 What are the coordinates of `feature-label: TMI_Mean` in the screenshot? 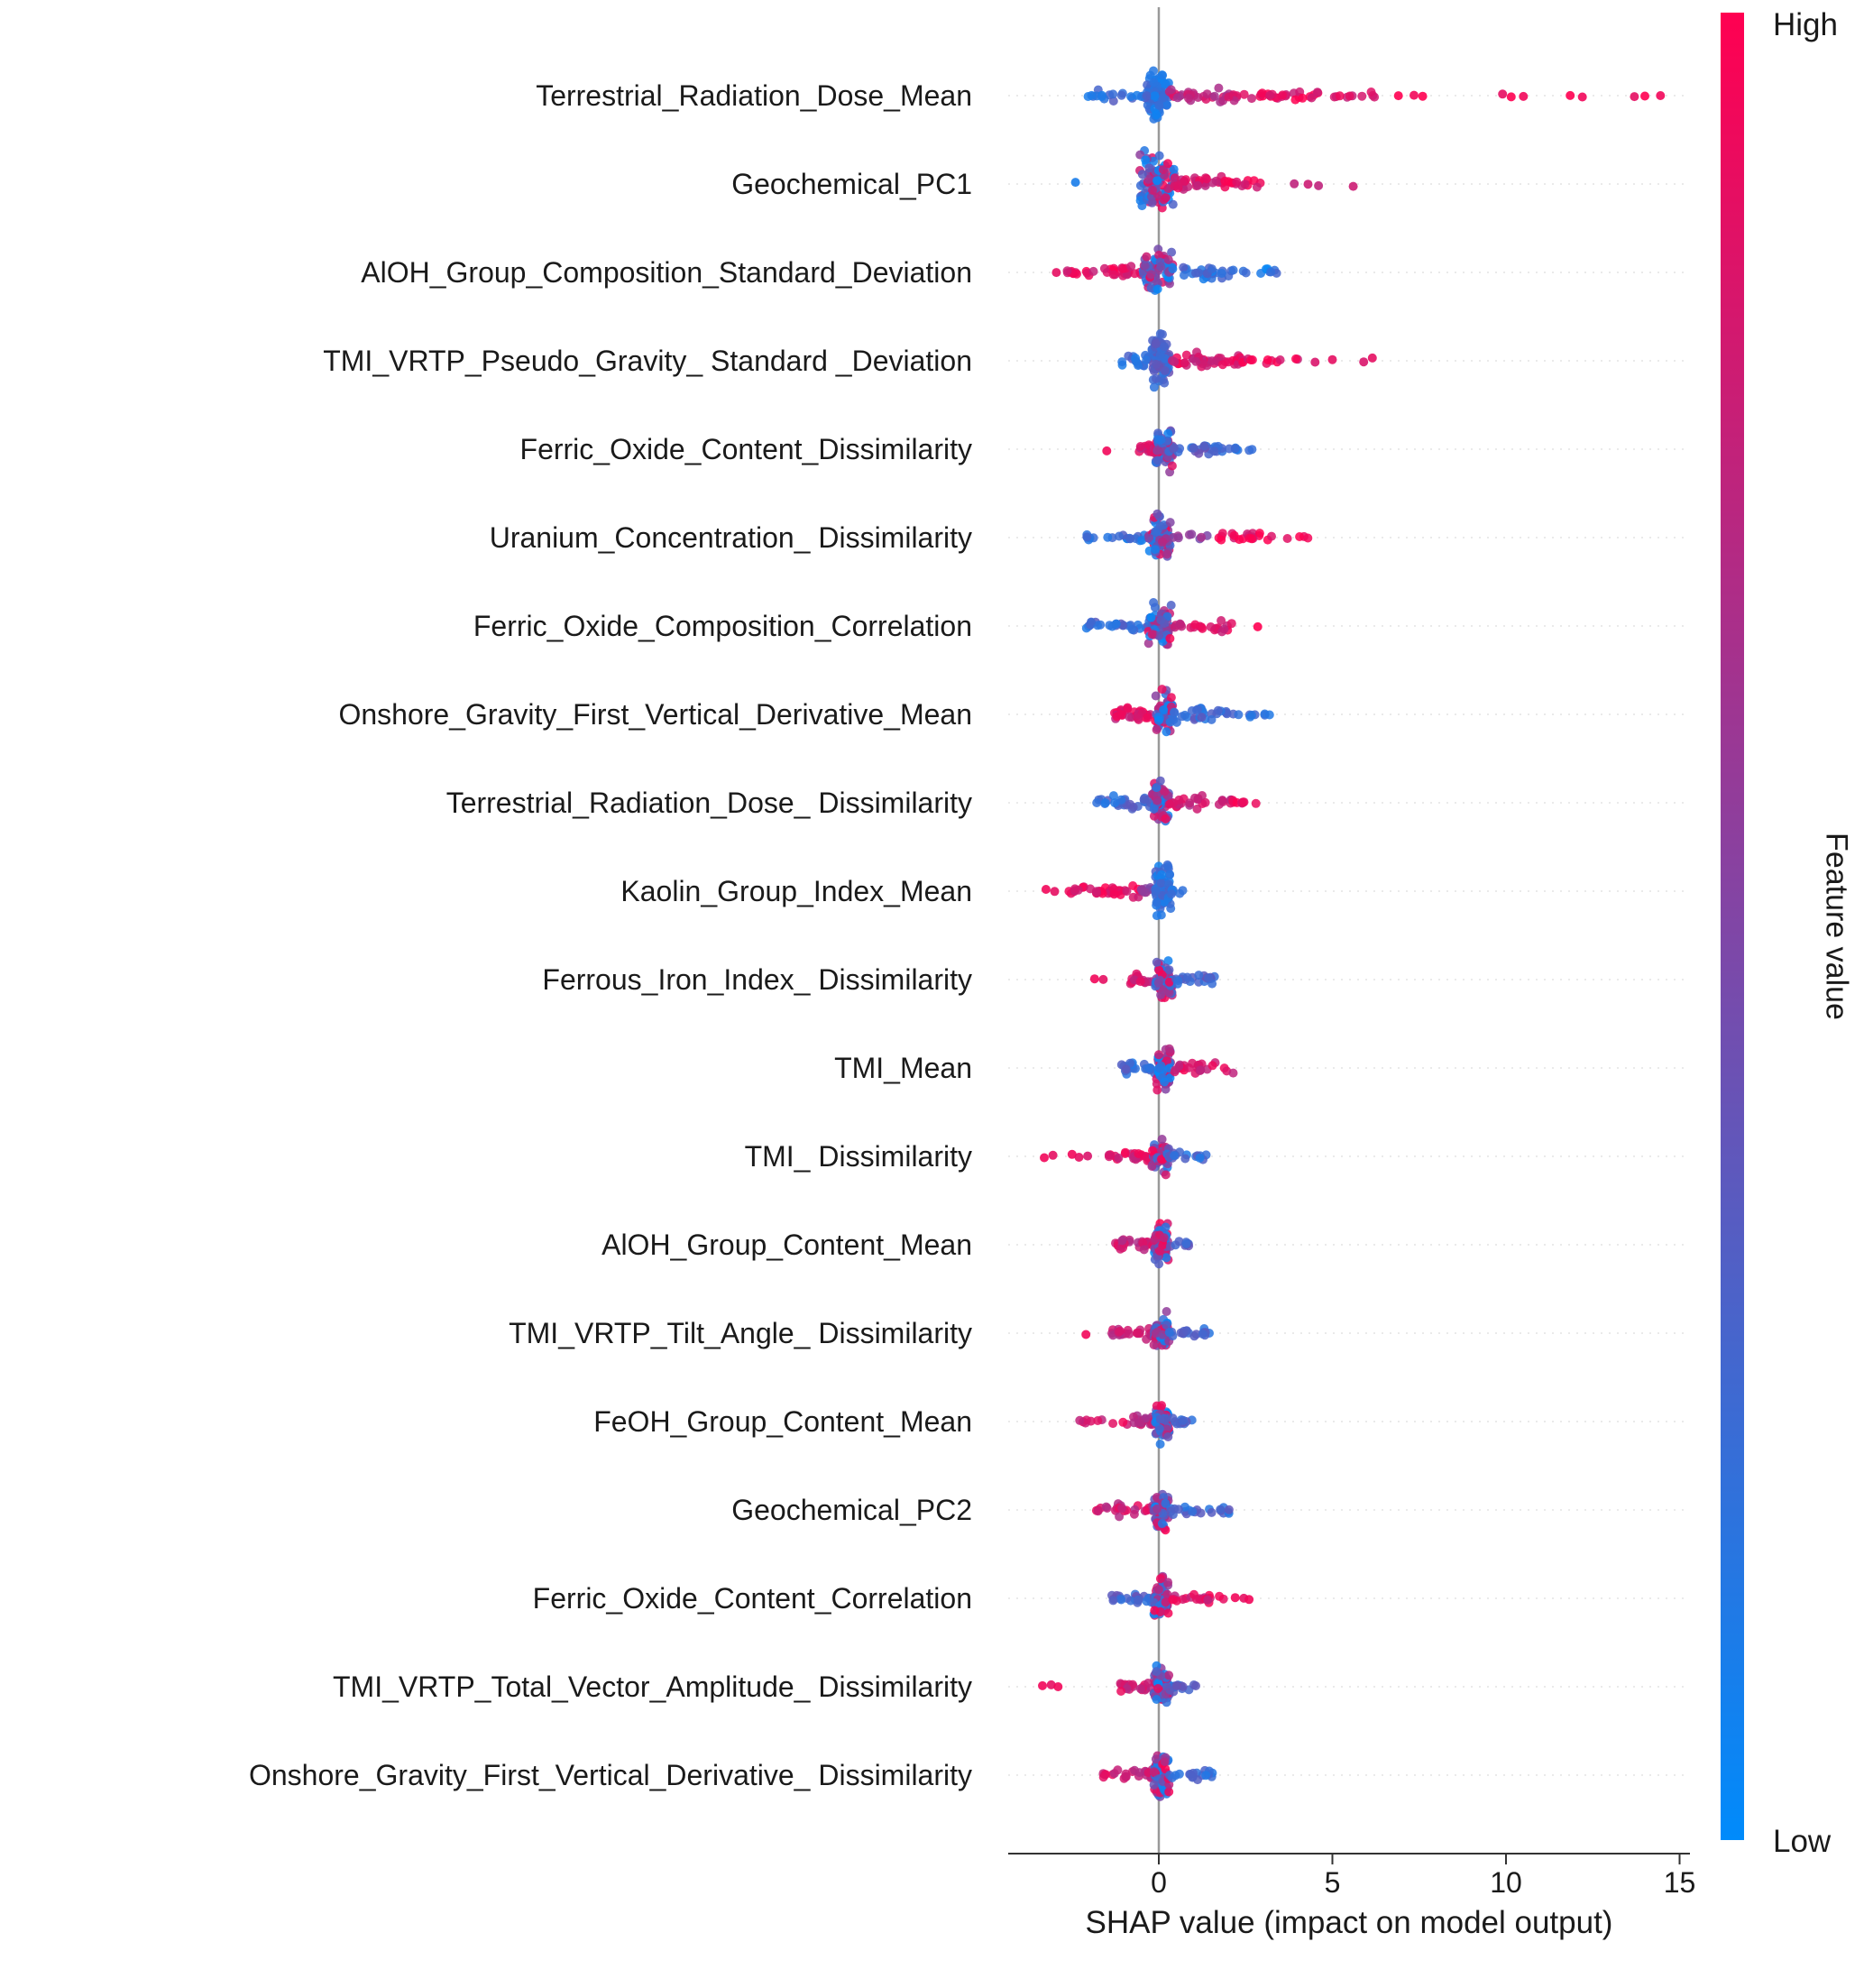 It's located at (903, 1068).